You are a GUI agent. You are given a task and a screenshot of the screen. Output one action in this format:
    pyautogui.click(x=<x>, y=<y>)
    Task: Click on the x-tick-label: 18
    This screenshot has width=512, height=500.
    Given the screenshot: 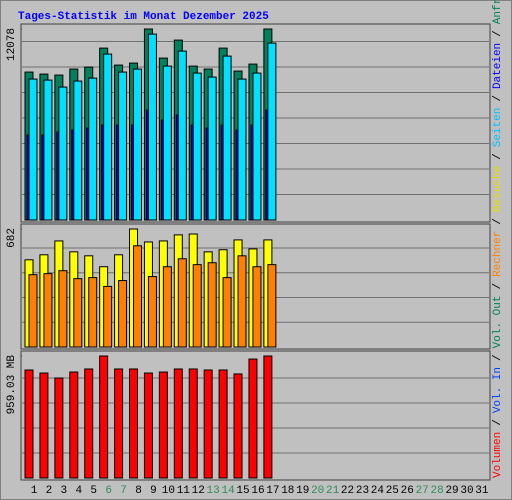 What is the action you would take?
    pyautogui.click(x=287, y=491)
    